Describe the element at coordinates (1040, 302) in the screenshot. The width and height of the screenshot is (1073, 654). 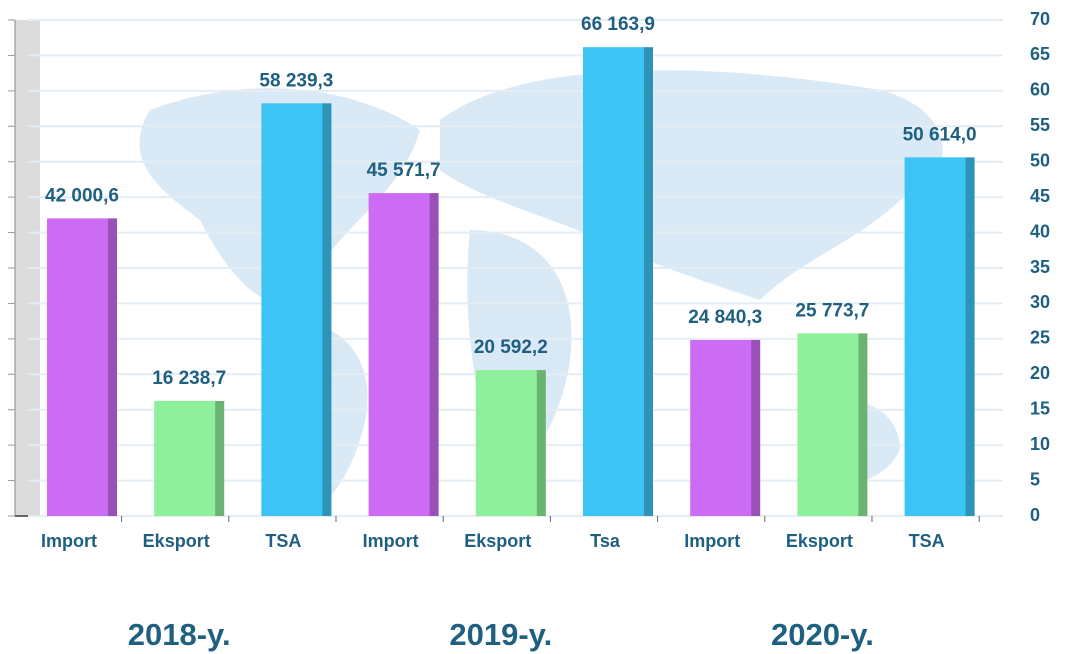
I see `y-tick-label: 30` at that location.